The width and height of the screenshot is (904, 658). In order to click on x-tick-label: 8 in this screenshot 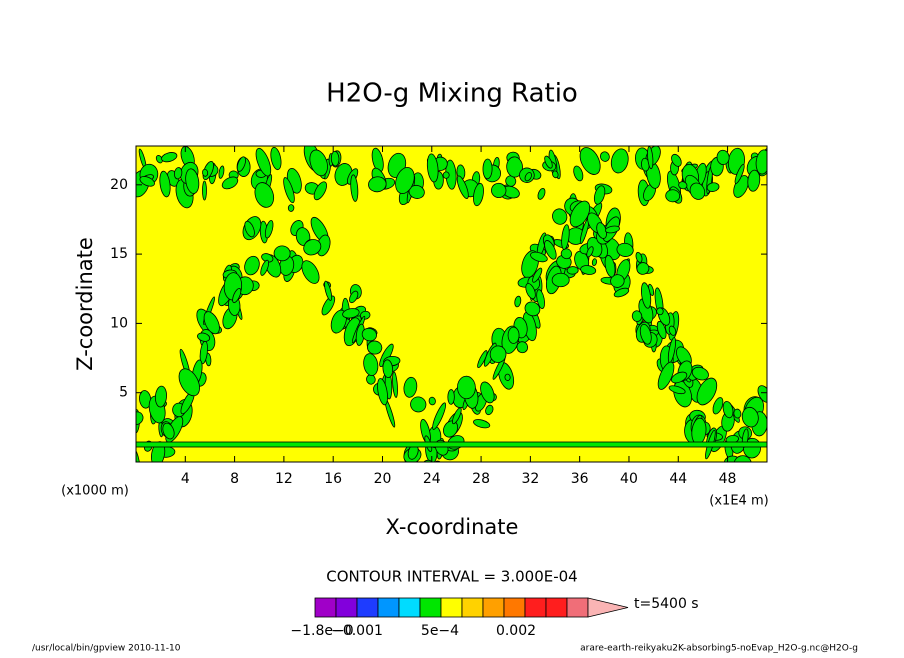, I will do `click(234, 479)`.